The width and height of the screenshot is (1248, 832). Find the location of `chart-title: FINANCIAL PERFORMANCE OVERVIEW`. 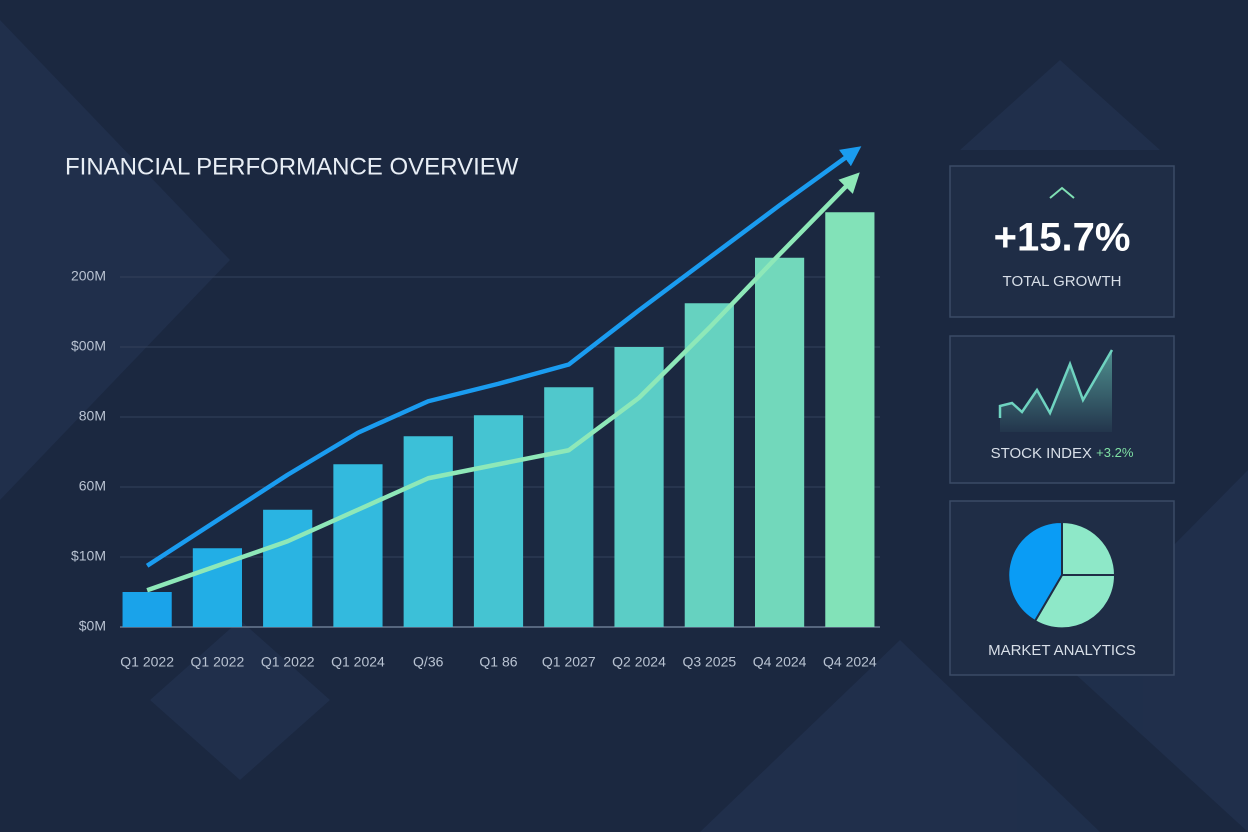

chart-title: FINANCIAL PERFORMANCE OVERVIEW is located at coordinates (292, 166).